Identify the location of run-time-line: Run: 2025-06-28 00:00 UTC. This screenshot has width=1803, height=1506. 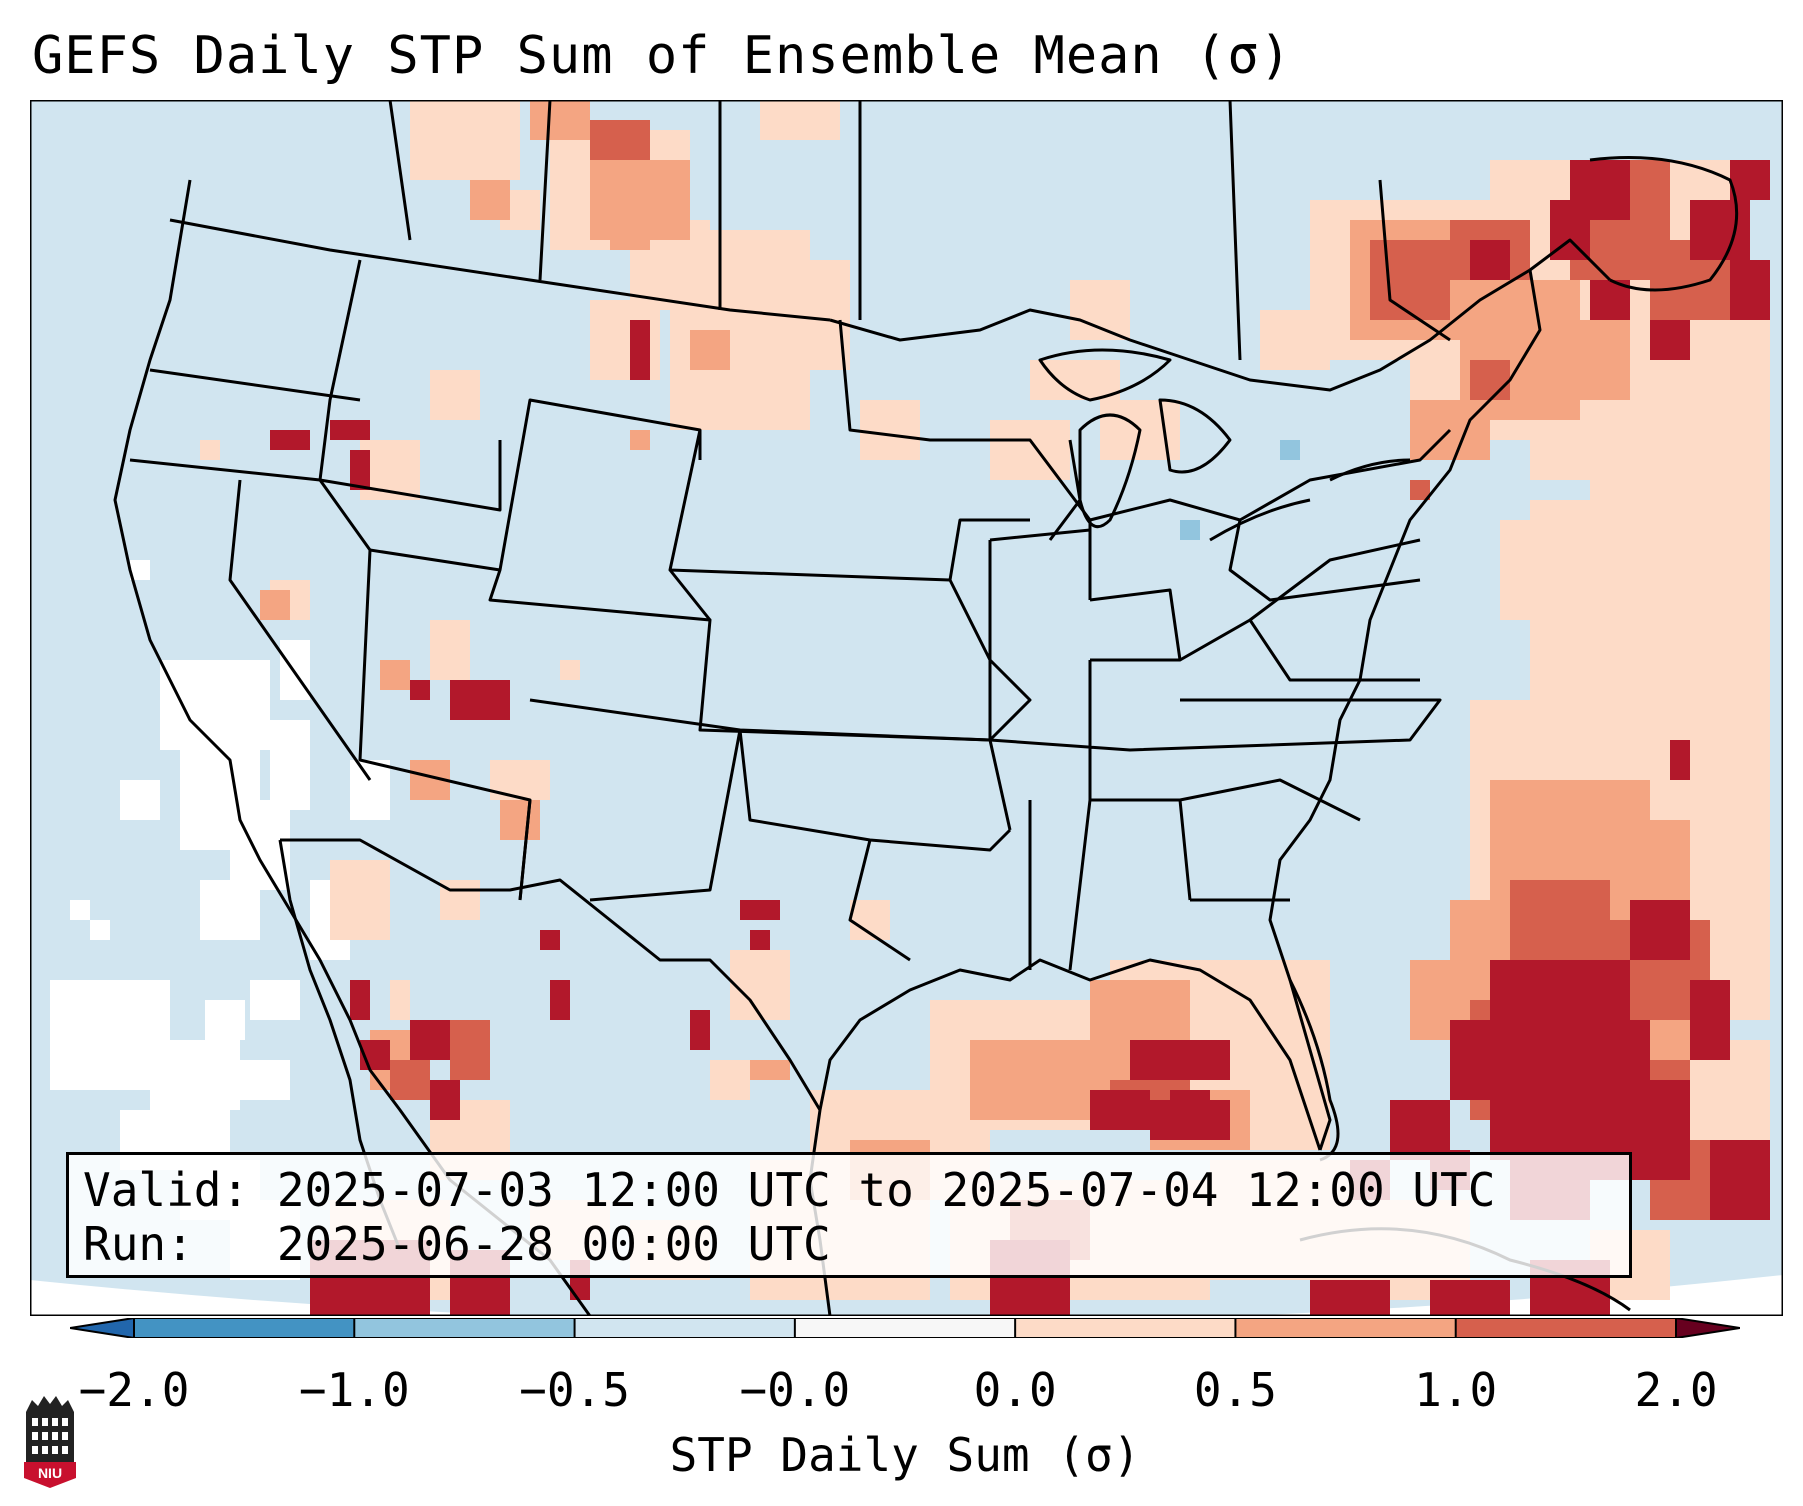
(457, 1244).